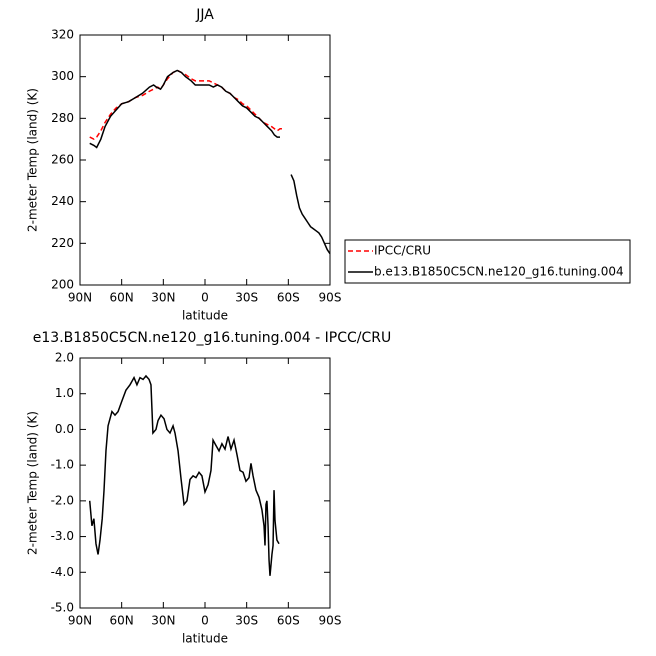 The width and height of the screenshot is (656, 656). Describe the element at coordinates (62, 536) in the screenshot. I see `y-tick-label: -3.0` at that location.